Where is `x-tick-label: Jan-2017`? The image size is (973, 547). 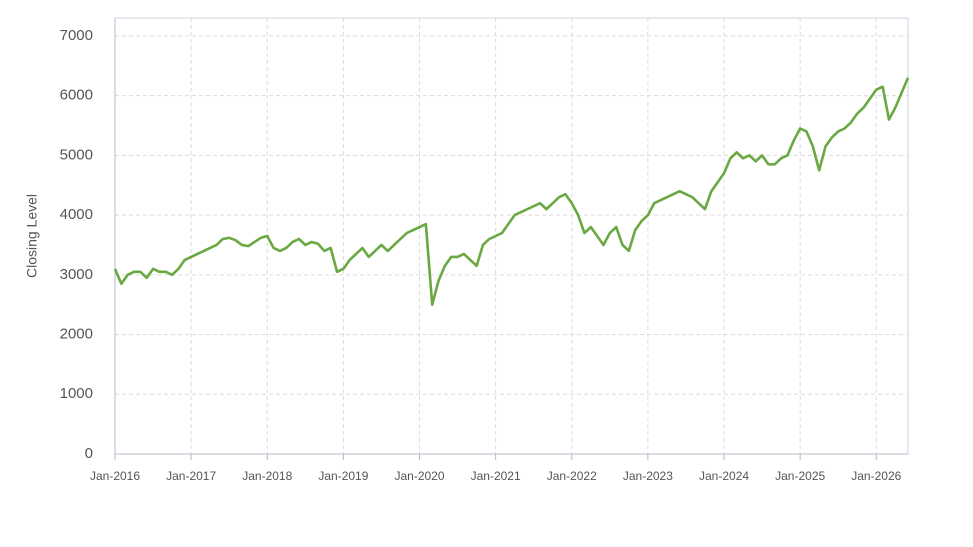 x-tick-label: Jan-2017 is located at coordinates (191, 476).